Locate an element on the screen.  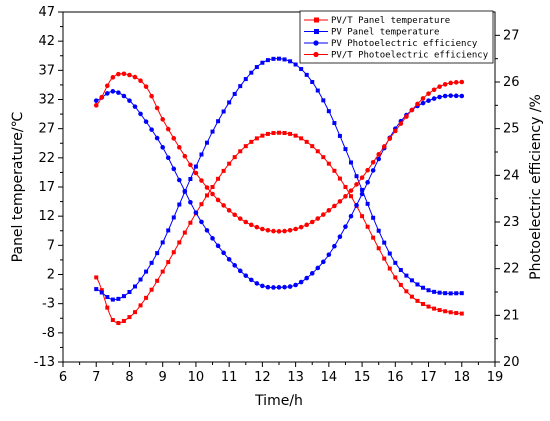
x-tick-label: 18 is located at coordinates (461, 377).